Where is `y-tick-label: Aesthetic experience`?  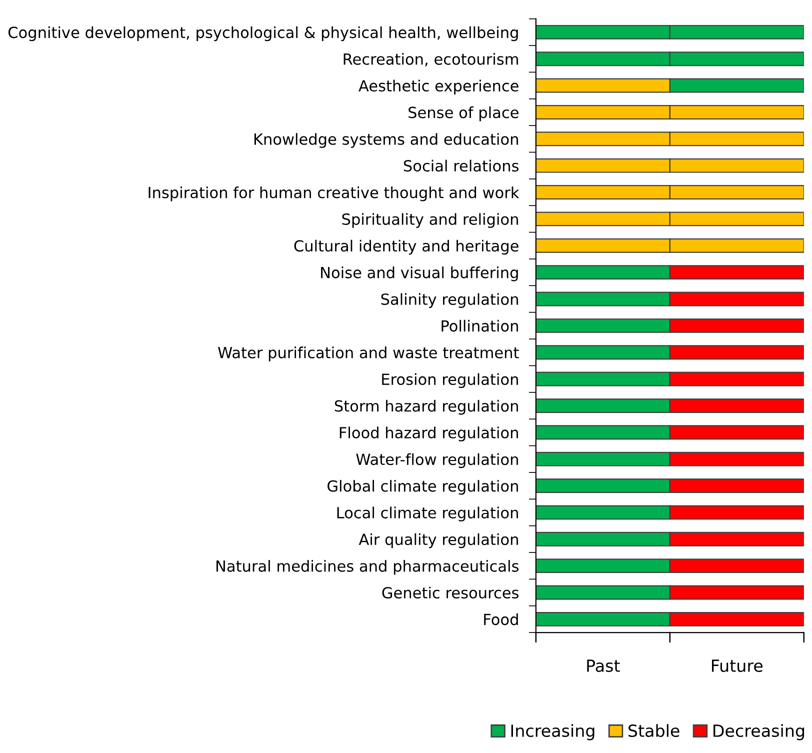
y-tick-label: Aesthetic experience is located at coordinates (438, 87).